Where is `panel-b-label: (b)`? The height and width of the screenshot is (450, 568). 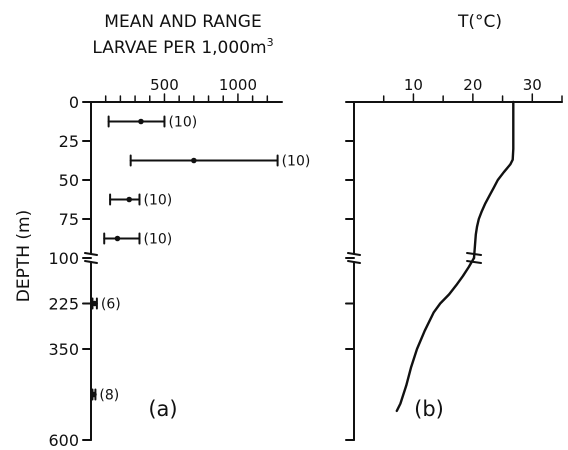 panel-b-label: (b) is located at coordinates (429, 409).